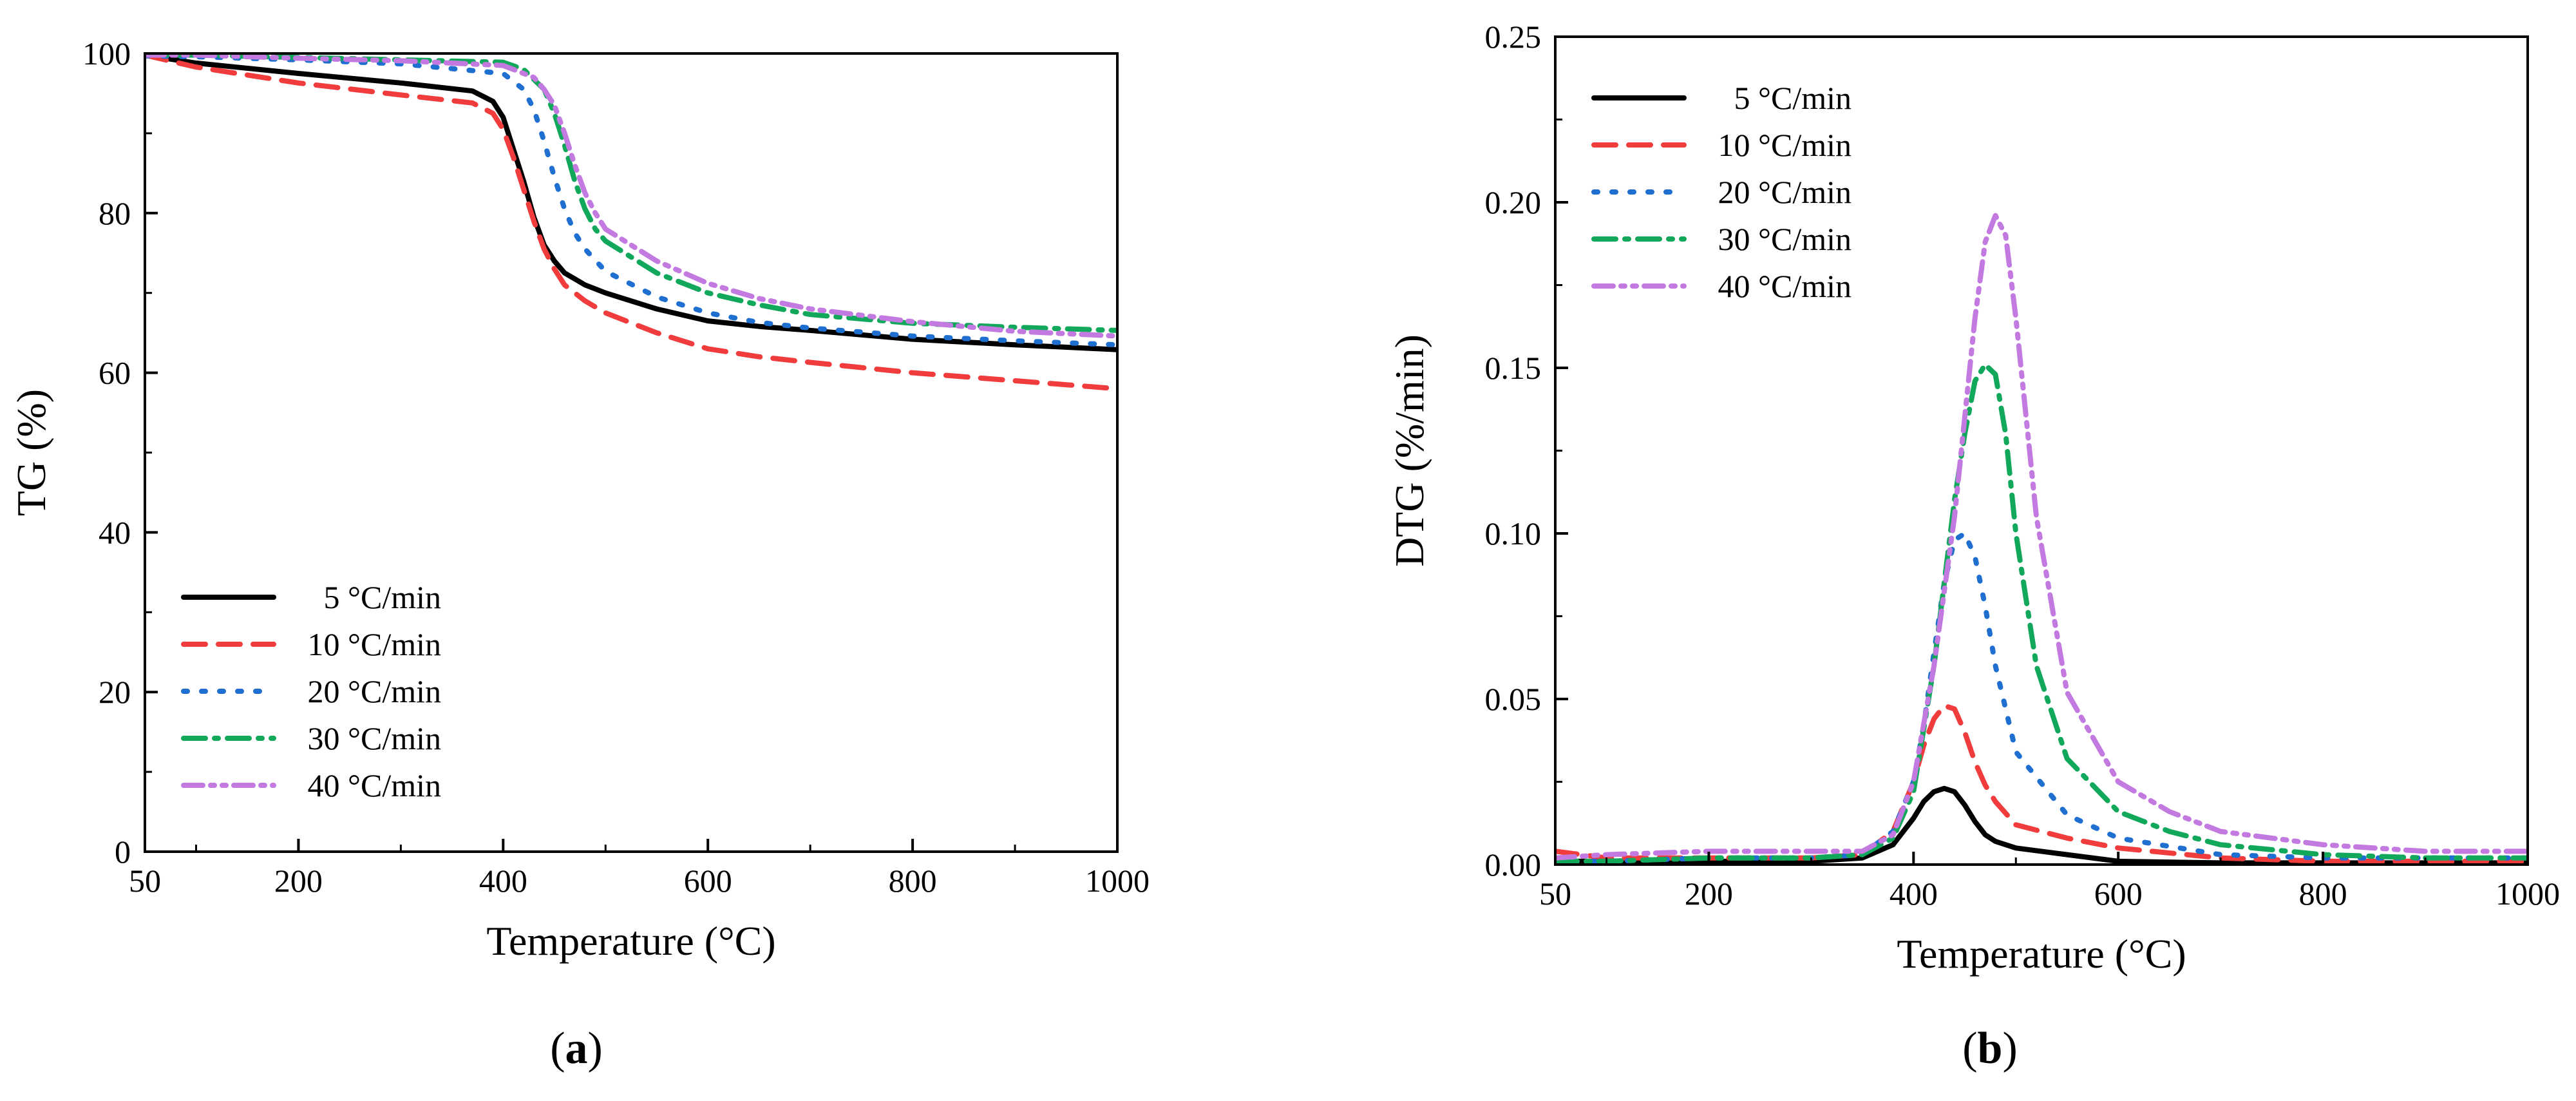 This screenshot has width=2576, height=1101. What do you see at coordinates (115, 692) in the screenshot?
I see `y-tick-label: 20` at bounding box center [115, 692].